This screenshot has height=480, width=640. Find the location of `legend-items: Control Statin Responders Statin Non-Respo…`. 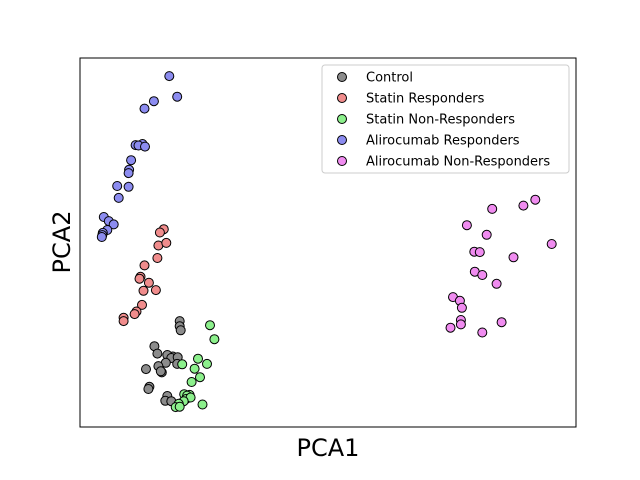

legend-items: Control Statin Responders Statin Non-Respo… is located at coordinates (443, 120).